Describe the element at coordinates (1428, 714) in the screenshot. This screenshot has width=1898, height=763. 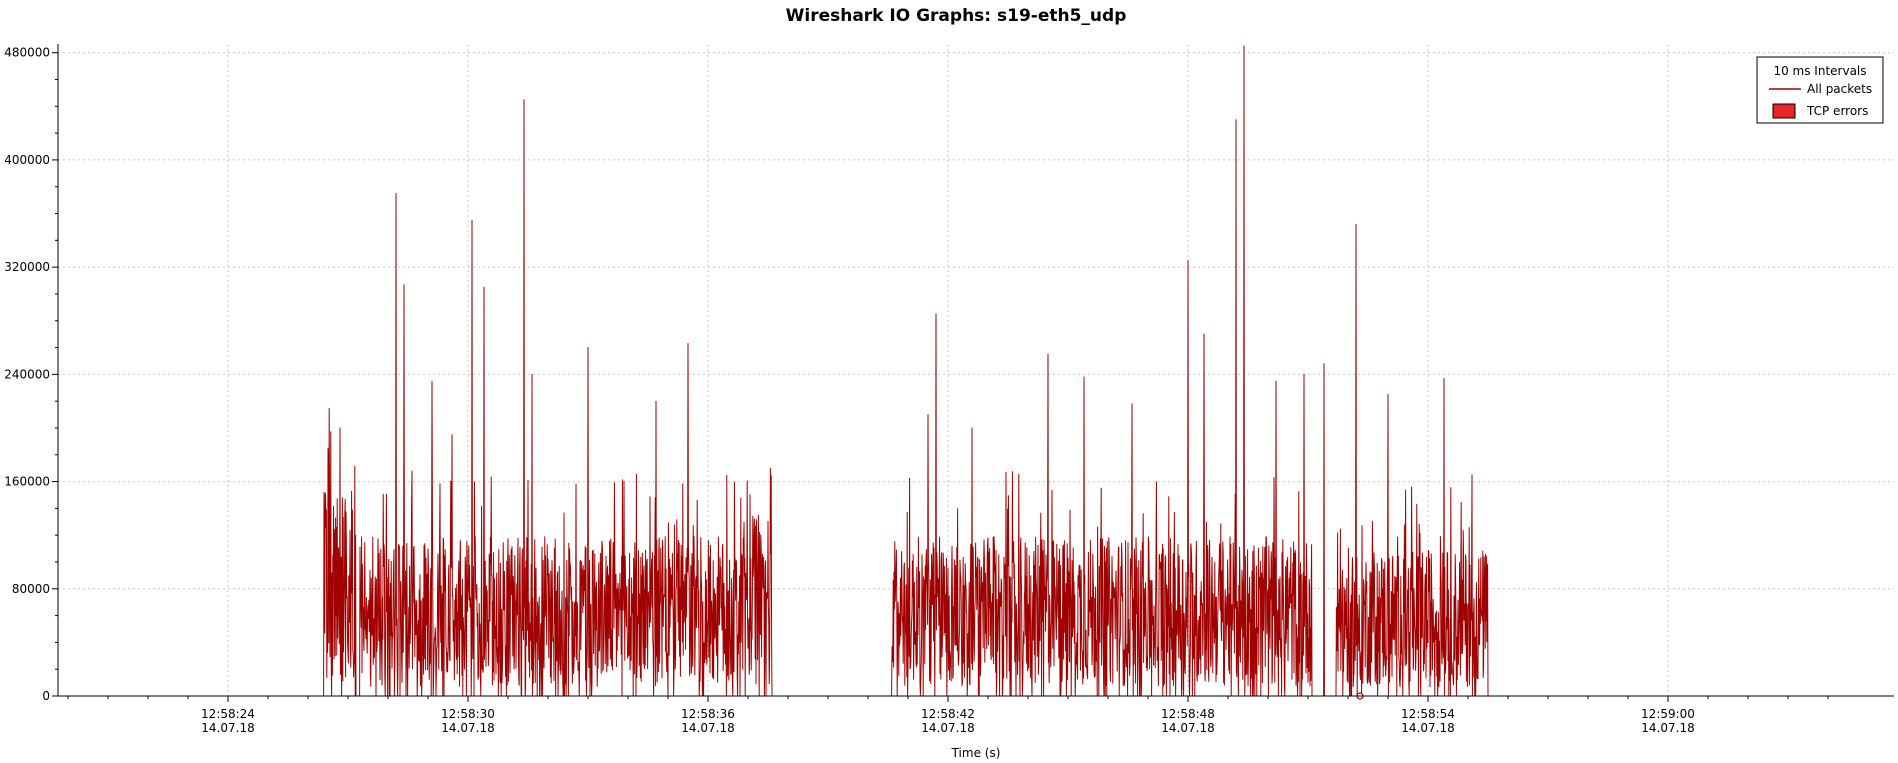
I see `x-tick-time-label: 12:58:54` at that location.